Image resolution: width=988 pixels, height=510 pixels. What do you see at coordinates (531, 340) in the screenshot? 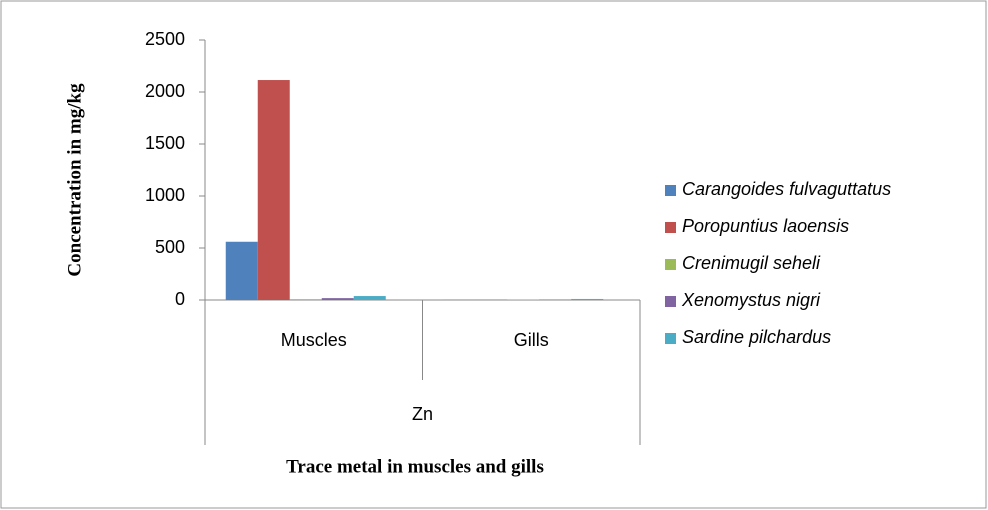
I see `x-tick-label: Gills` at bounding box center [531, 340].